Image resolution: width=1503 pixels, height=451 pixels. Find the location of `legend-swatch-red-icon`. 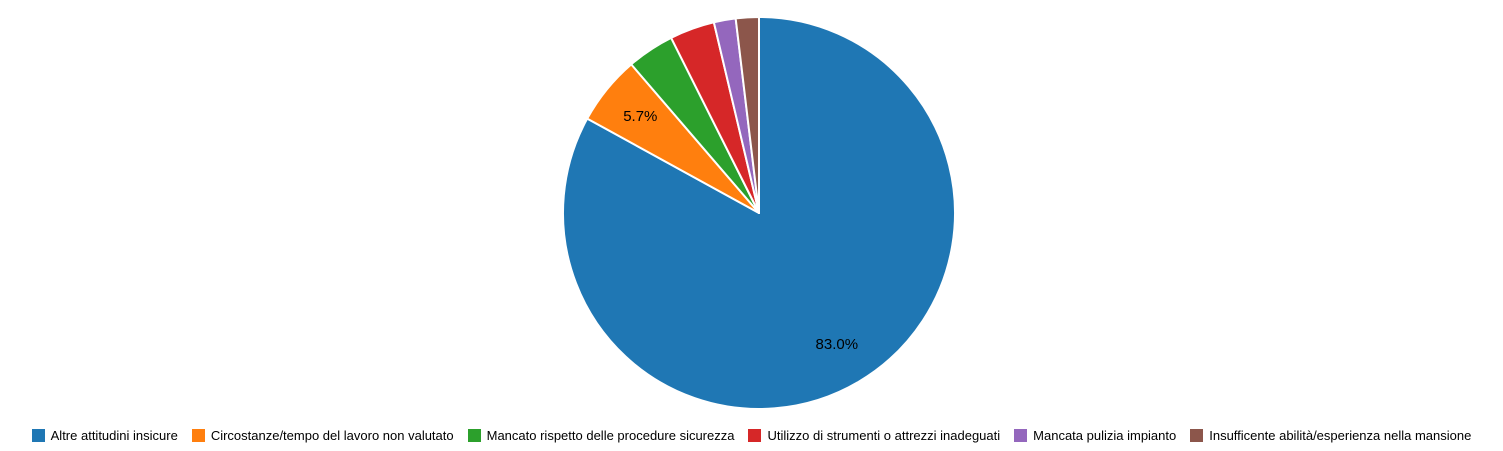

legend-swatch-red-icon is located at coordinates (755, 435).